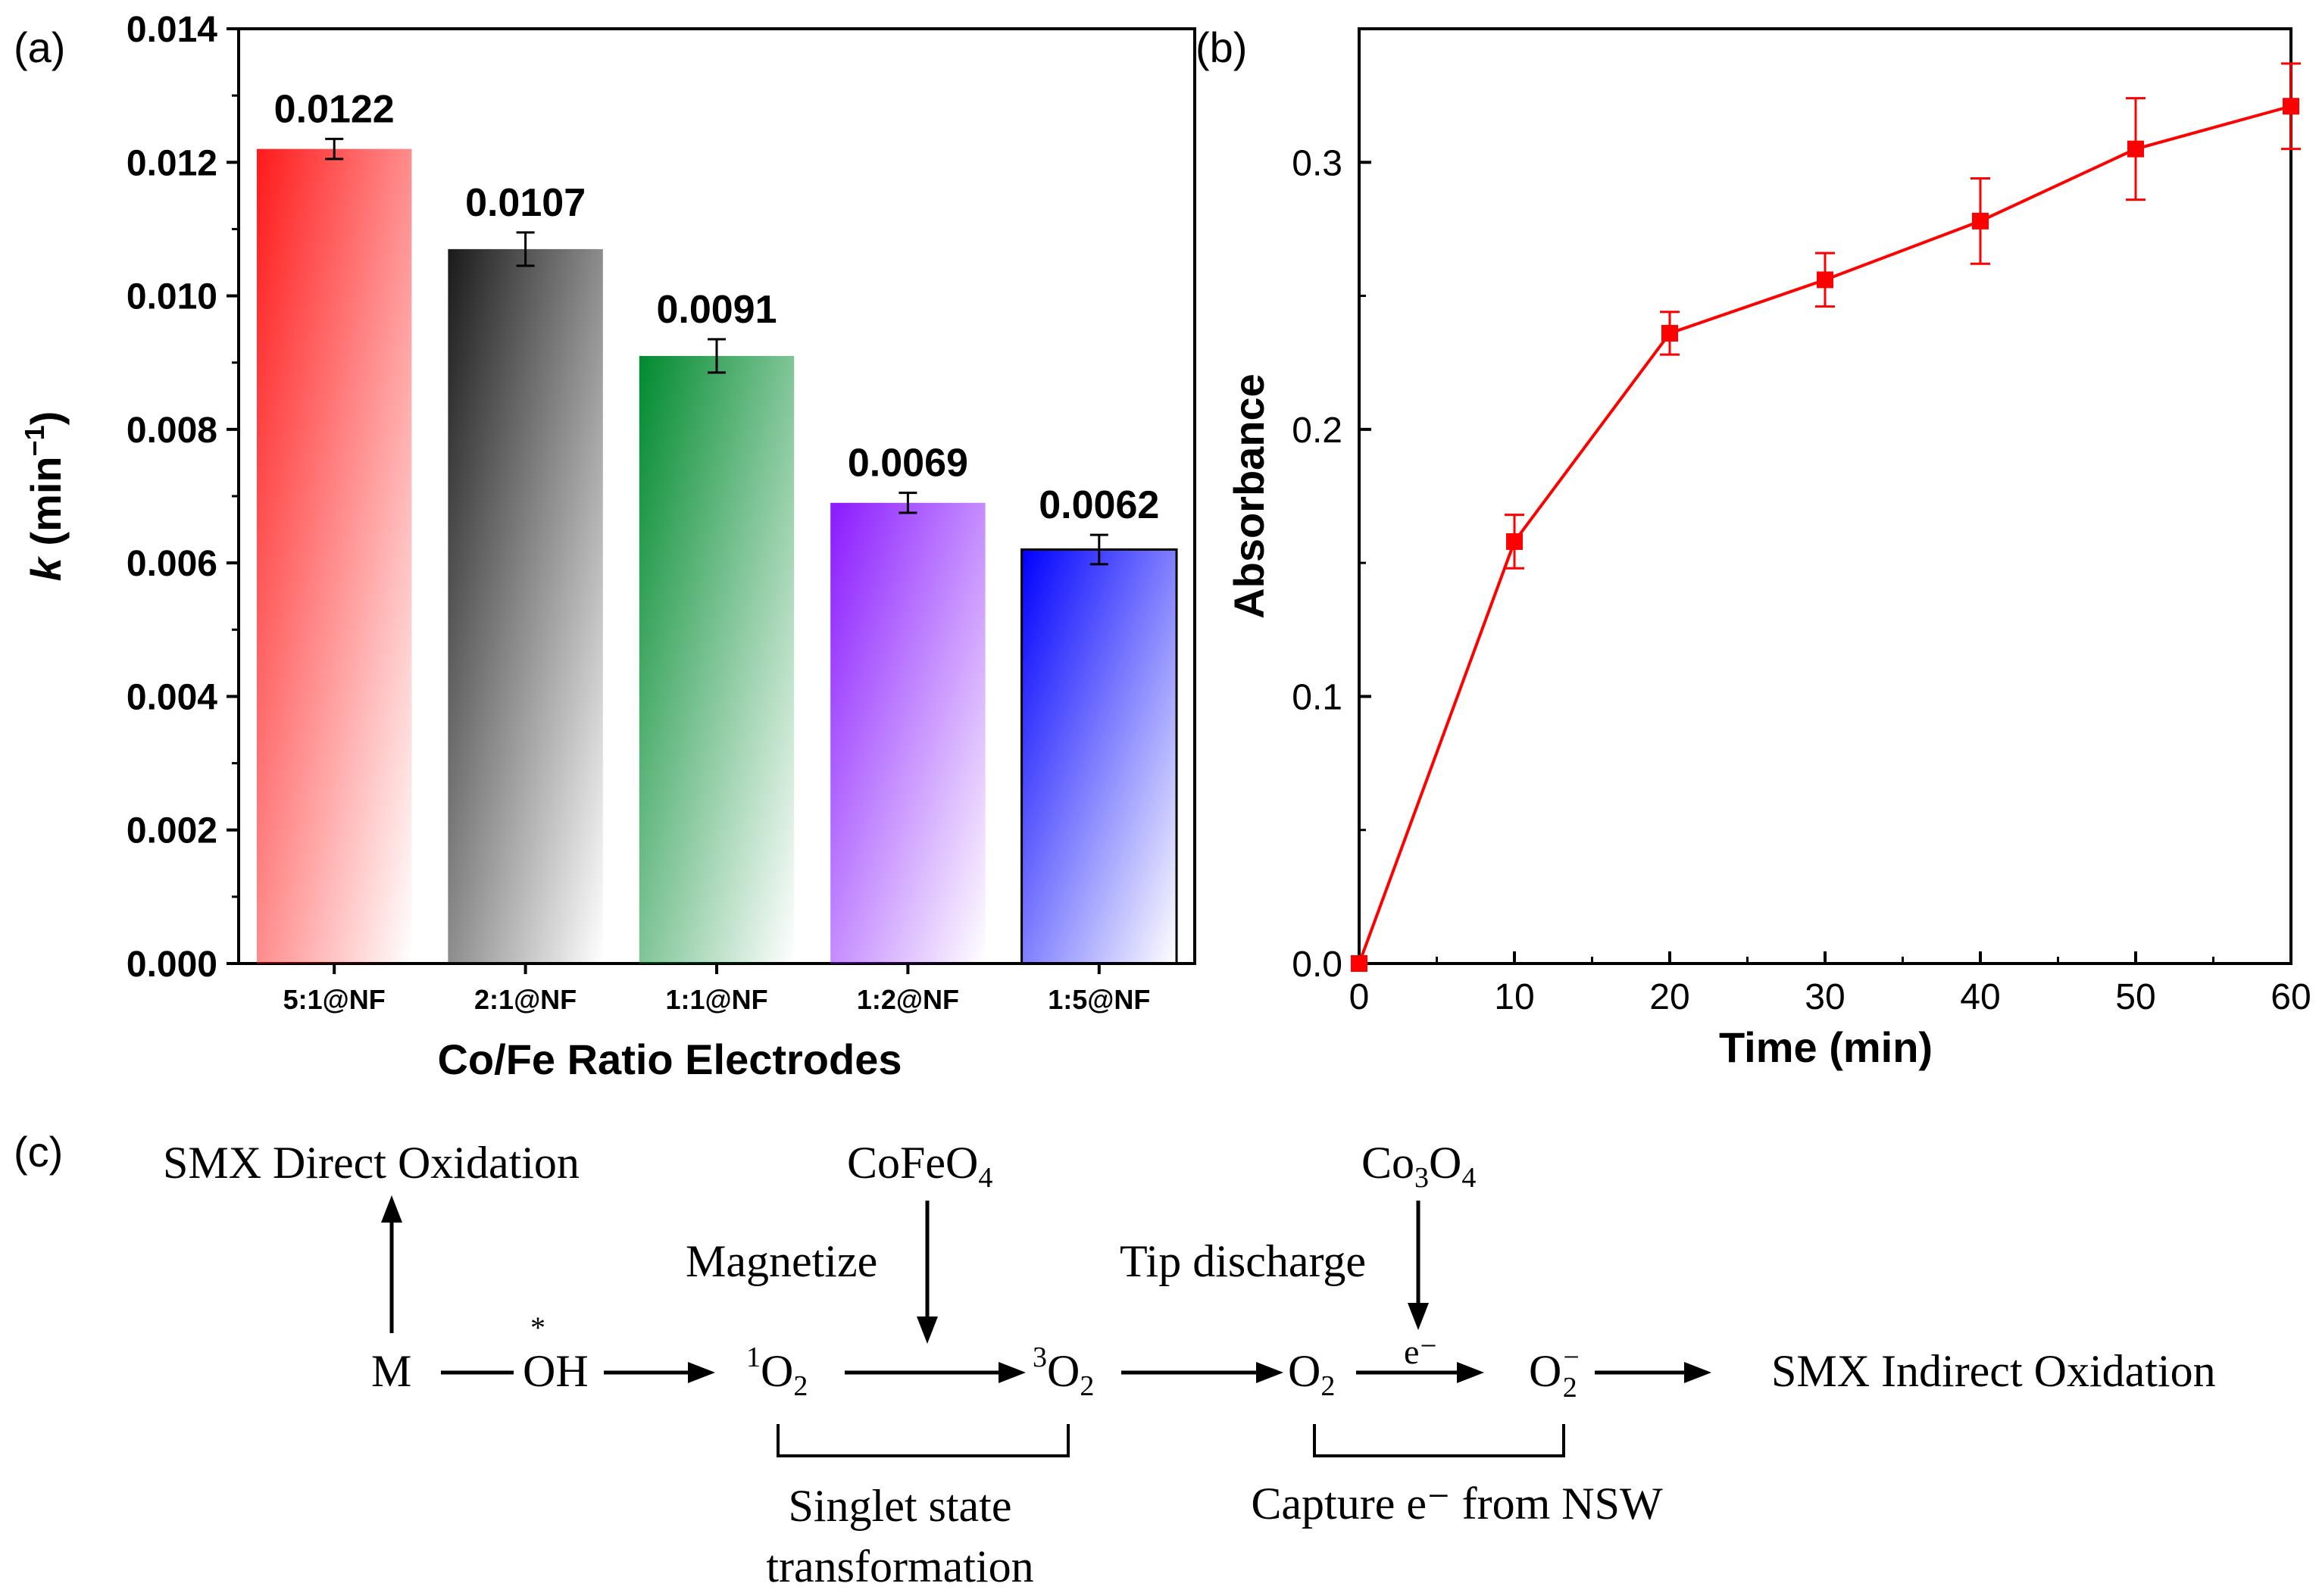 Image resolution: width=2319 pixels, height=1596 pixels. I want to click on bar-y-axis-title: k (min−1), so click(44, 496).